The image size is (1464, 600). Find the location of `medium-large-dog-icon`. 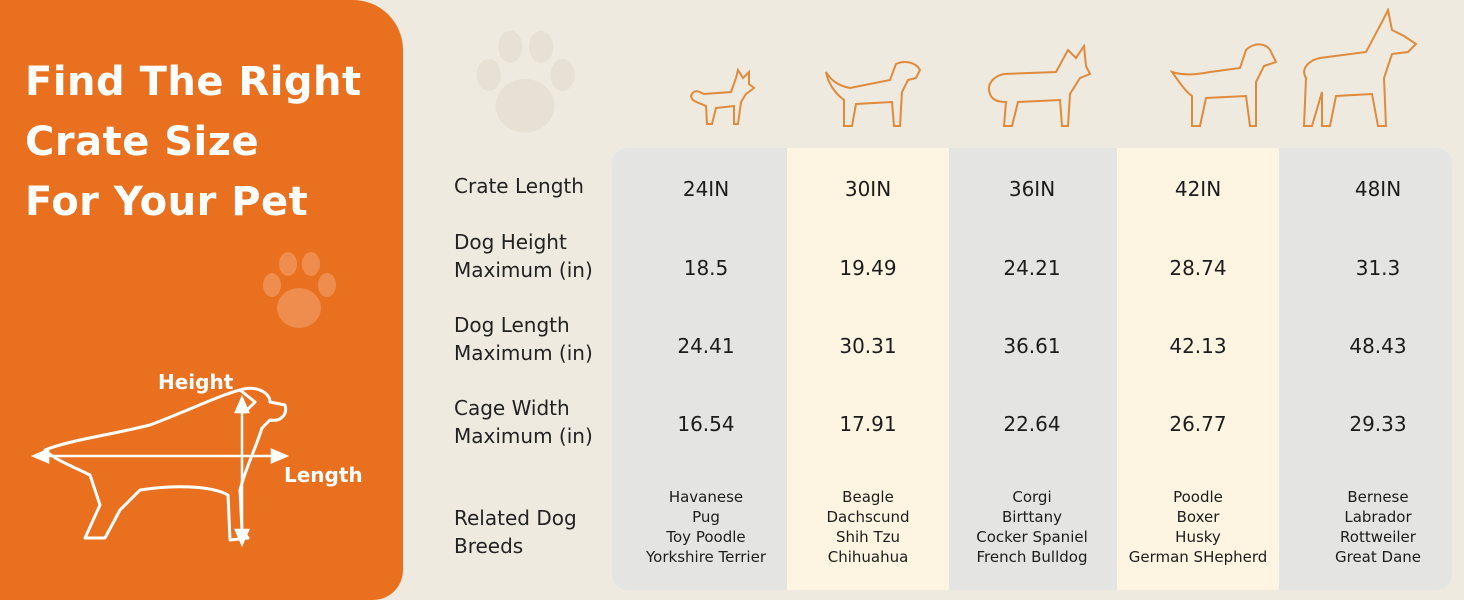

medium-large-dog-icon is located at coordinates (1040, 85).